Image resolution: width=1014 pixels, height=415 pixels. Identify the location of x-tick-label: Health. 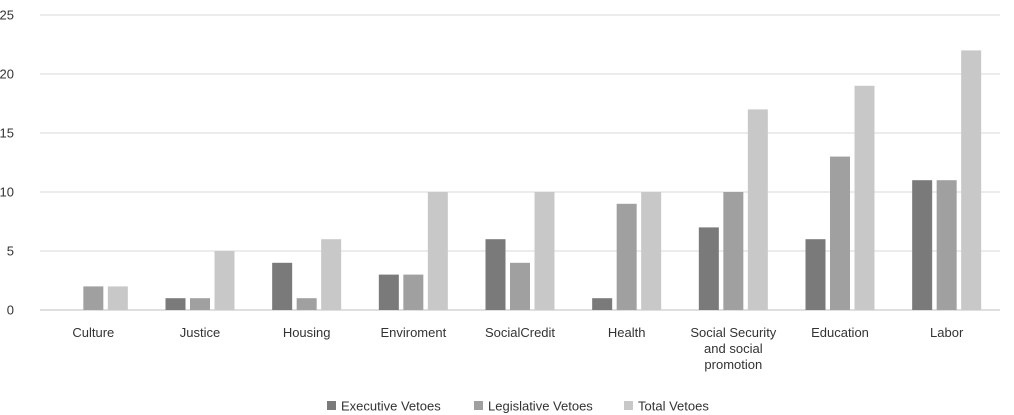
(627, 332).